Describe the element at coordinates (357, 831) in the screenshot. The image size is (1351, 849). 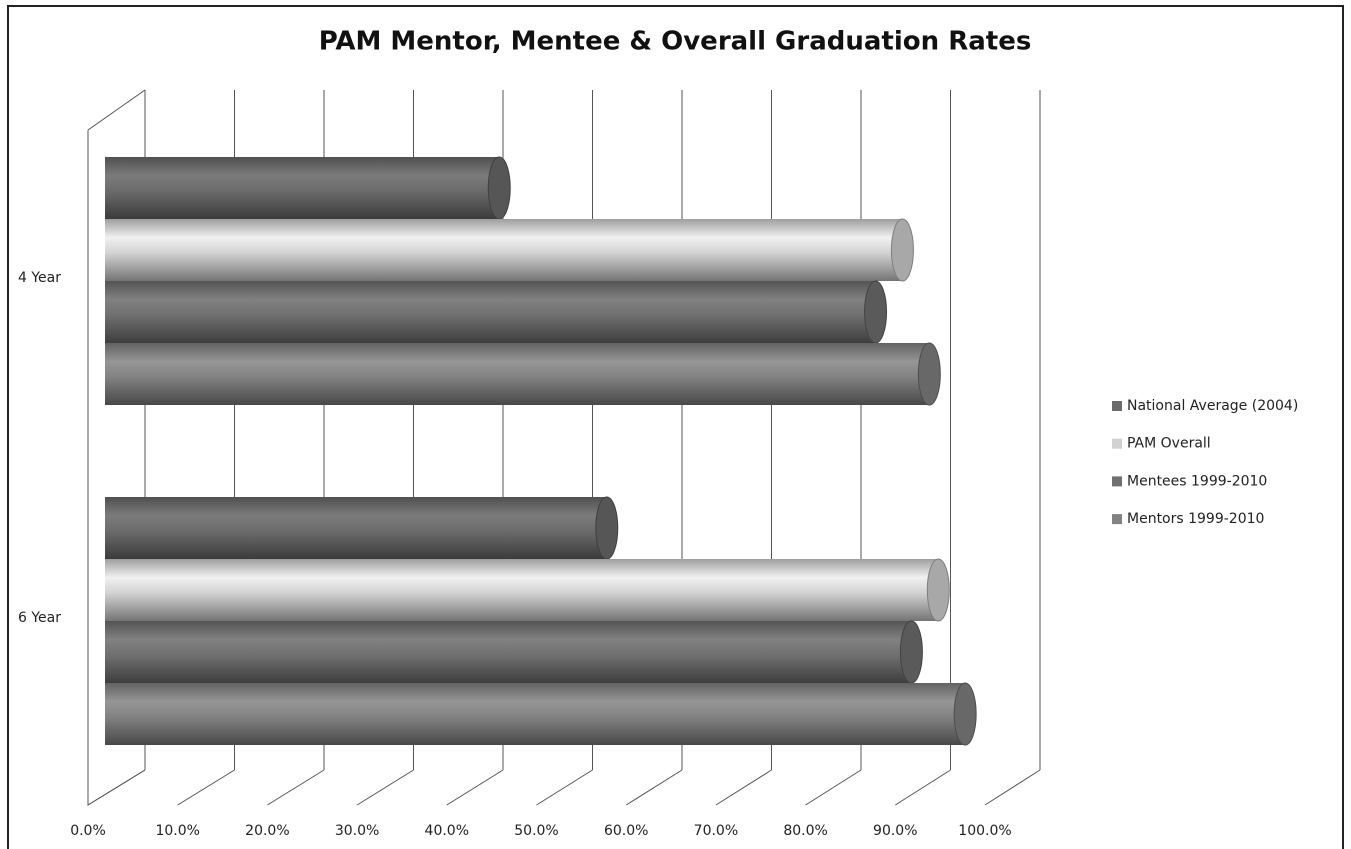
I see `x-tick-label: 30.0%` at that location.